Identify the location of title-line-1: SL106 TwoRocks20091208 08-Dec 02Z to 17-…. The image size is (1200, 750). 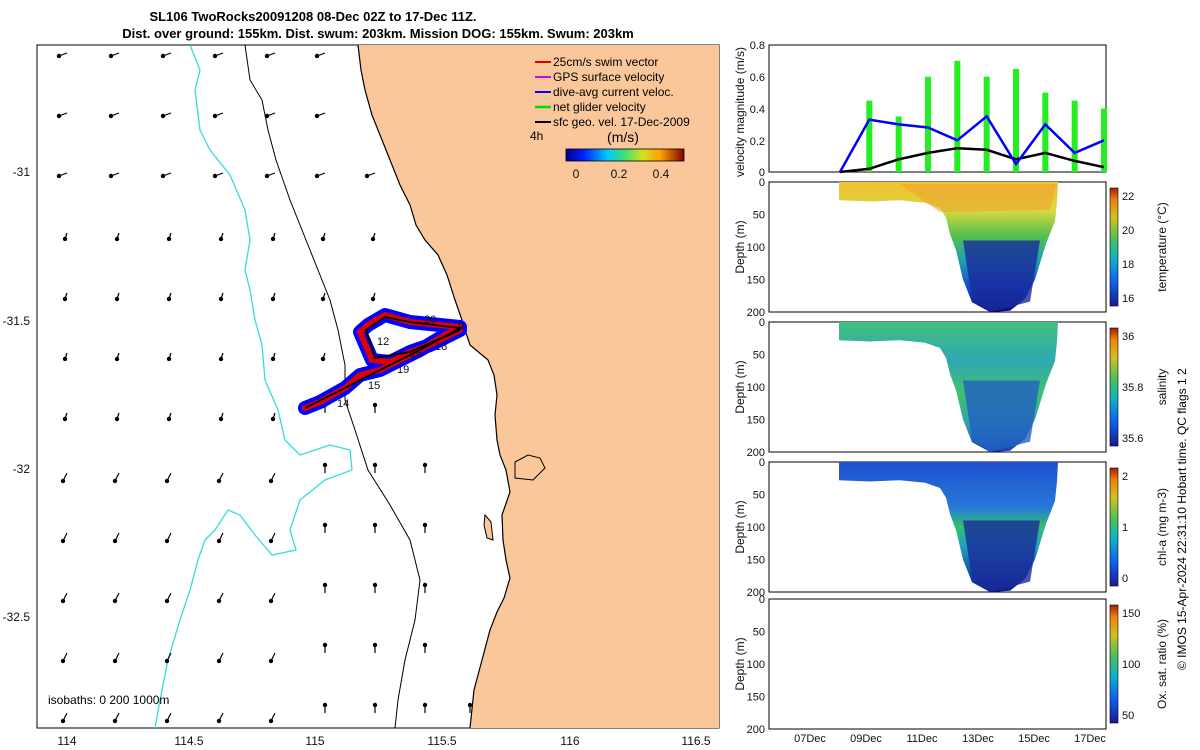
(312, 16).